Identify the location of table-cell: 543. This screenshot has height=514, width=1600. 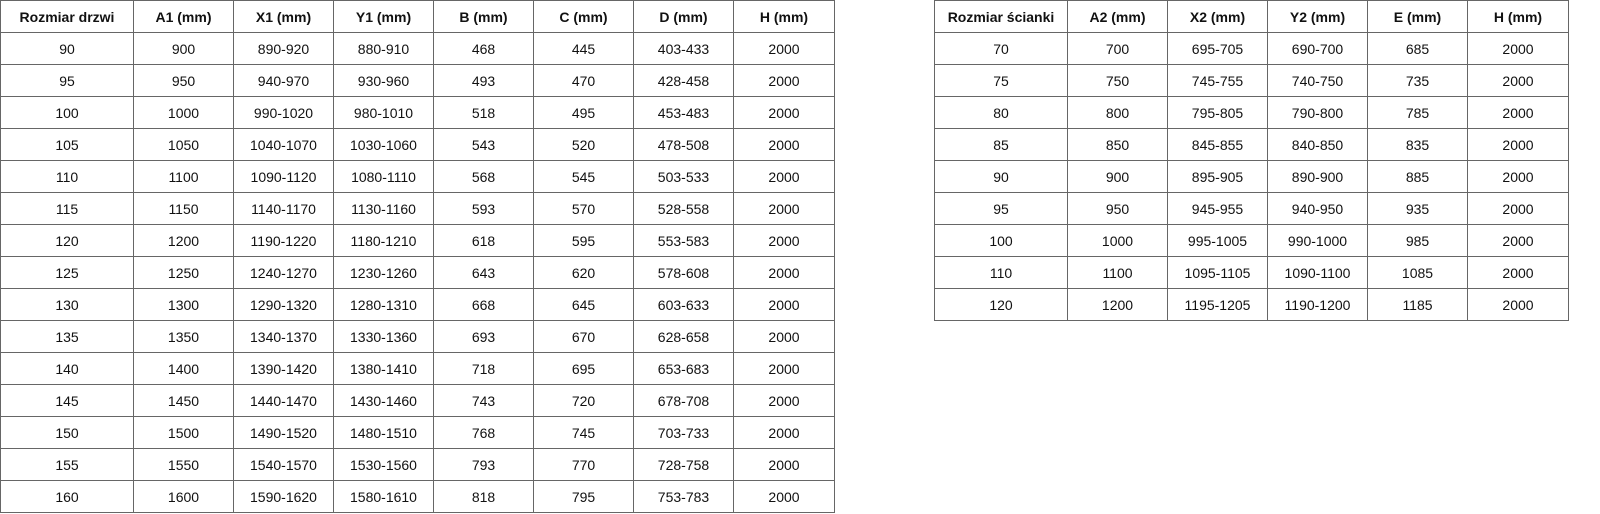
(483, 144).